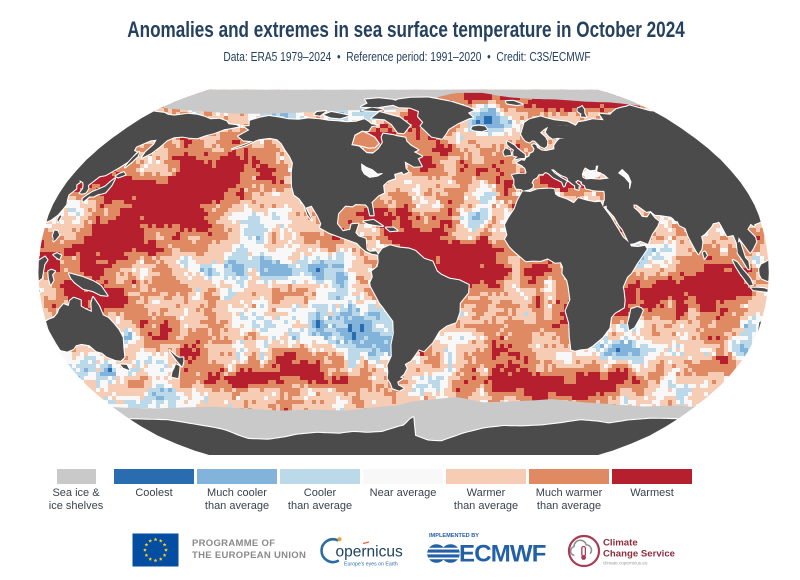 The width and height of the screenshot is (800, 580). What do you see at coordinates (454, 536) in the screenshot?
I see `svg-text: IMPLEMENTED BY` at bounding box center [454, 536].